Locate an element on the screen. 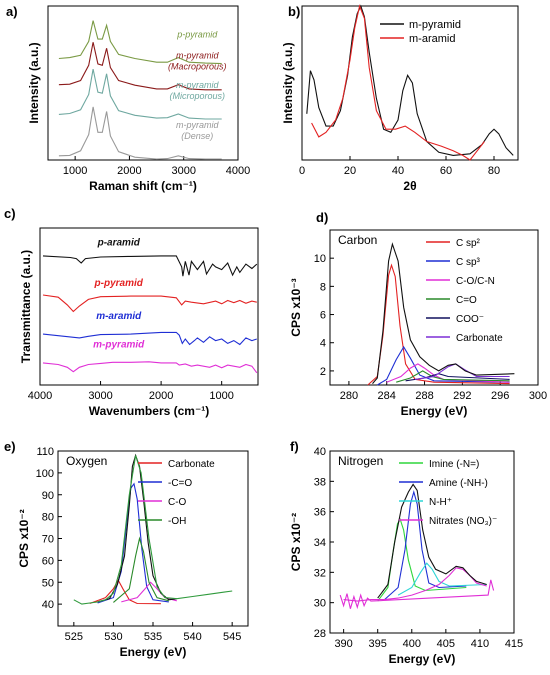  x-tick-label: 415 is located at coordinates (514, 644).